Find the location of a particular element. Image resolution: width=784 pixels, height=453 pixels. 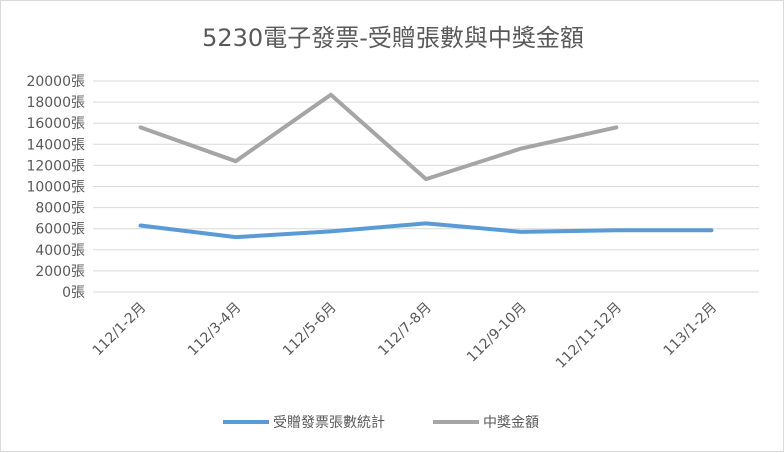

y-tick-label: 10000張 is located at coordinates (55, 188).